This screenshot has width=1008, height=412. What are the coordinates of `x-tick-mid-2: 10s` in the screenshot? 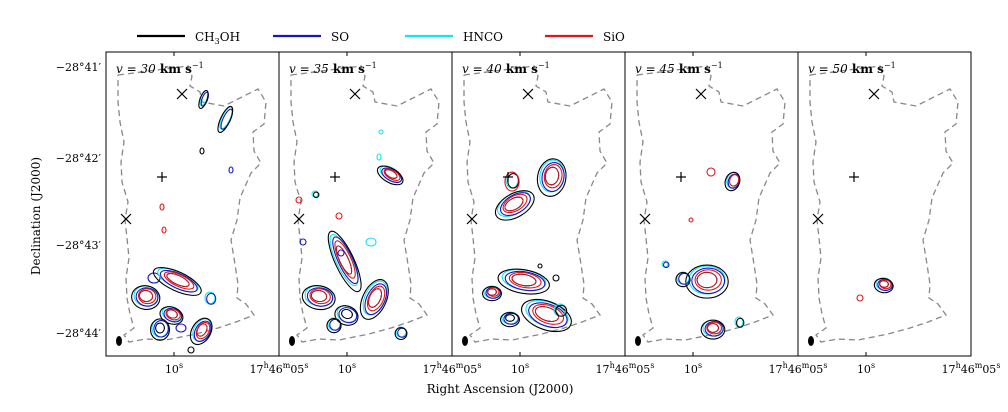 It's located at (520, 368).